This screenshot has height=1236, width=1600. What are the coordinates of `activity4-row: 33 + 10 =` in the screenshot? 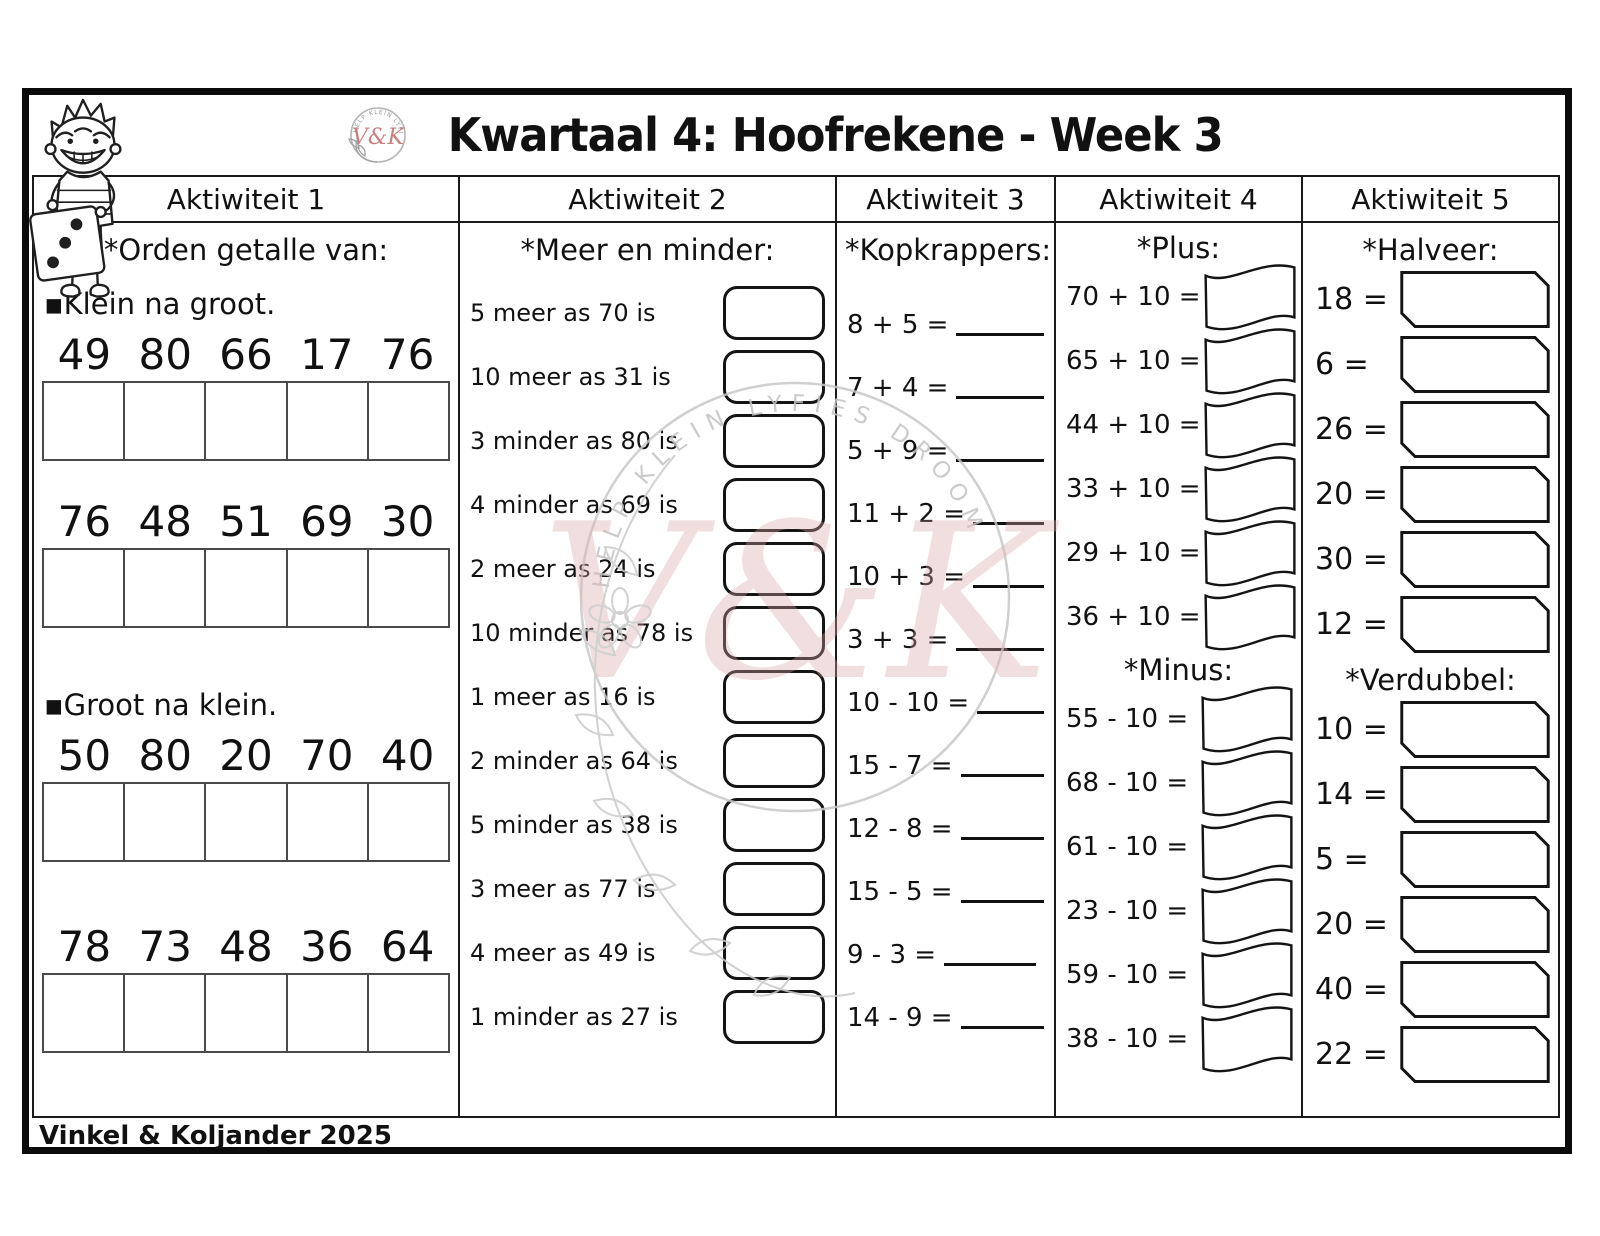 It's located at (1180, 489).